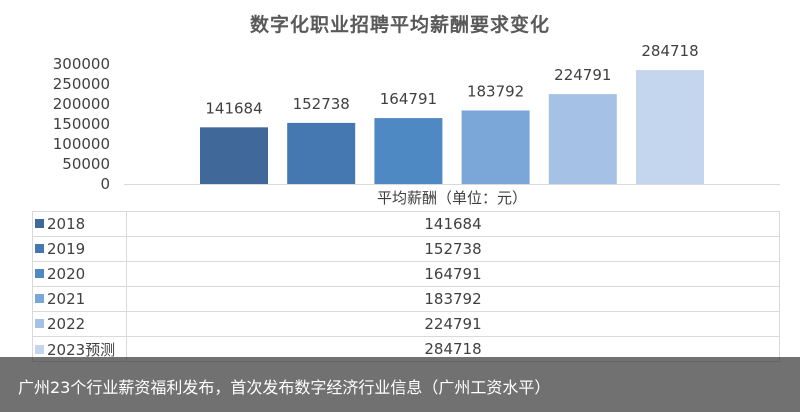 Image resolution: width=800 pixels, height=412 pixels. What do you see at coordinates (669, 51) in the screenshot?
I see `bar-data-label: 284718` at bounding box center [669, 51].